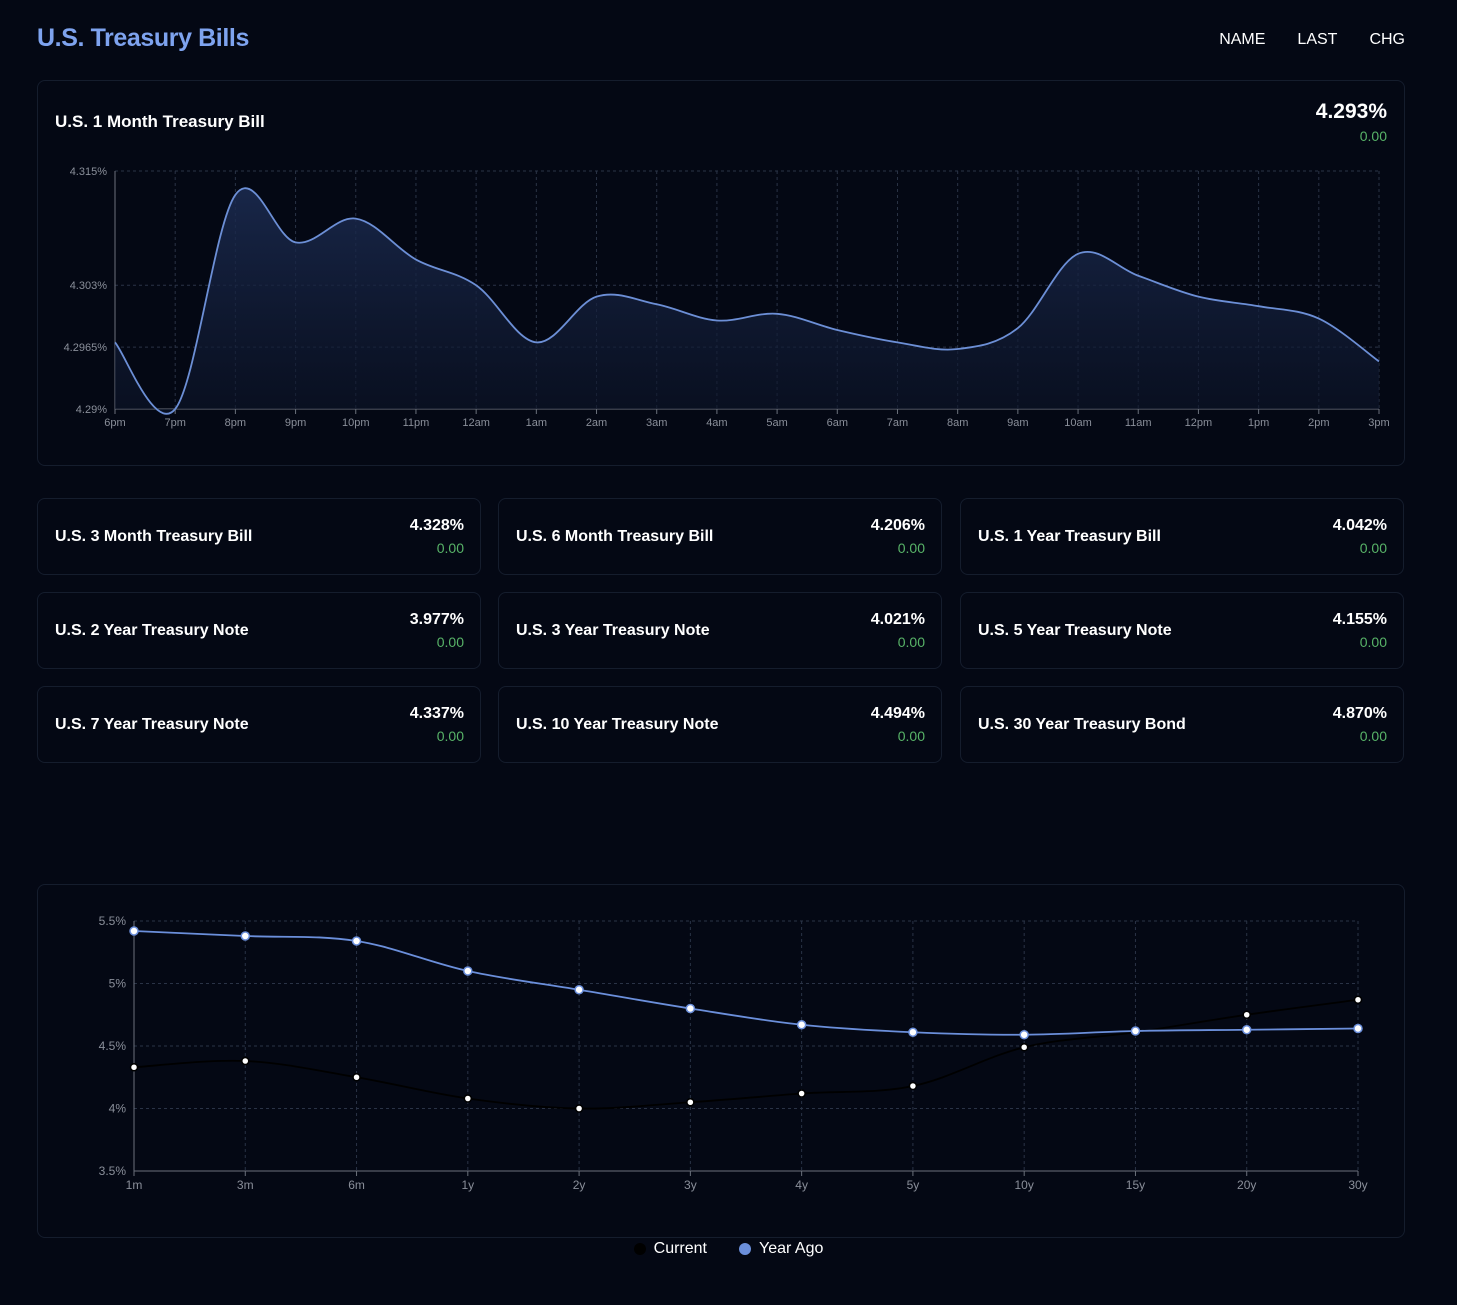 Image resolution: width=1457 pixels, height=1305 pixels. What do you see at coordinates (1182, 630) in the screenshot?
I see `quote-tile: U.S. 5 Year Treasury Note 4.155% 0.00` at bounding box center [1182, 630].